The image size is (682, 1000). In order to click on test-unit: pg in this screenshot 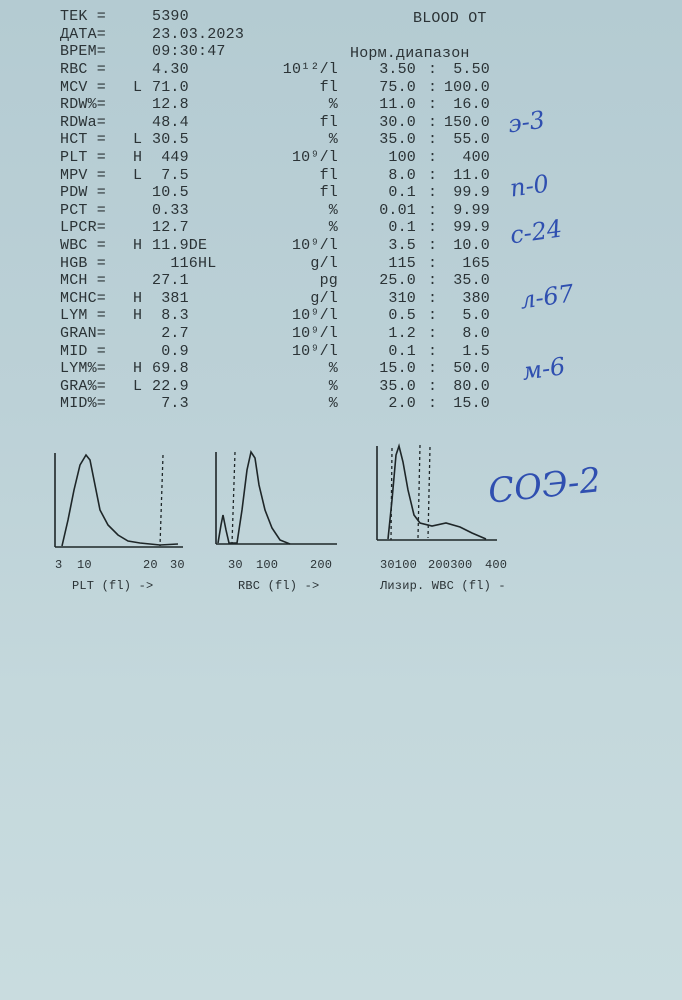, I will do `click(328, 281)`.